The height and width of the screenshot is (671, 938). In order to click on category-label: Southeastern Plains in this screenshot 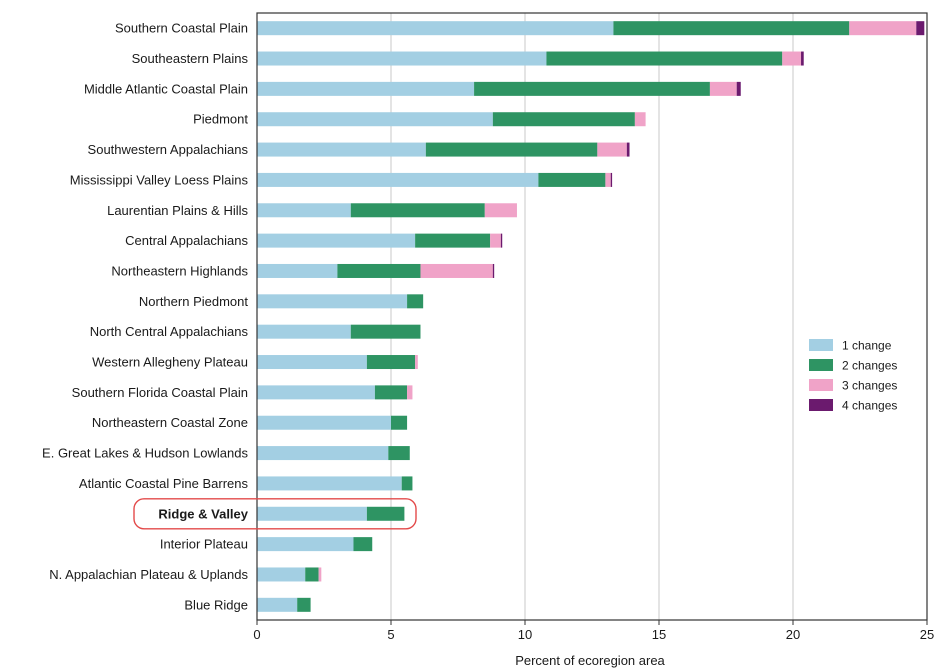, I will do `click(190, 58)`.